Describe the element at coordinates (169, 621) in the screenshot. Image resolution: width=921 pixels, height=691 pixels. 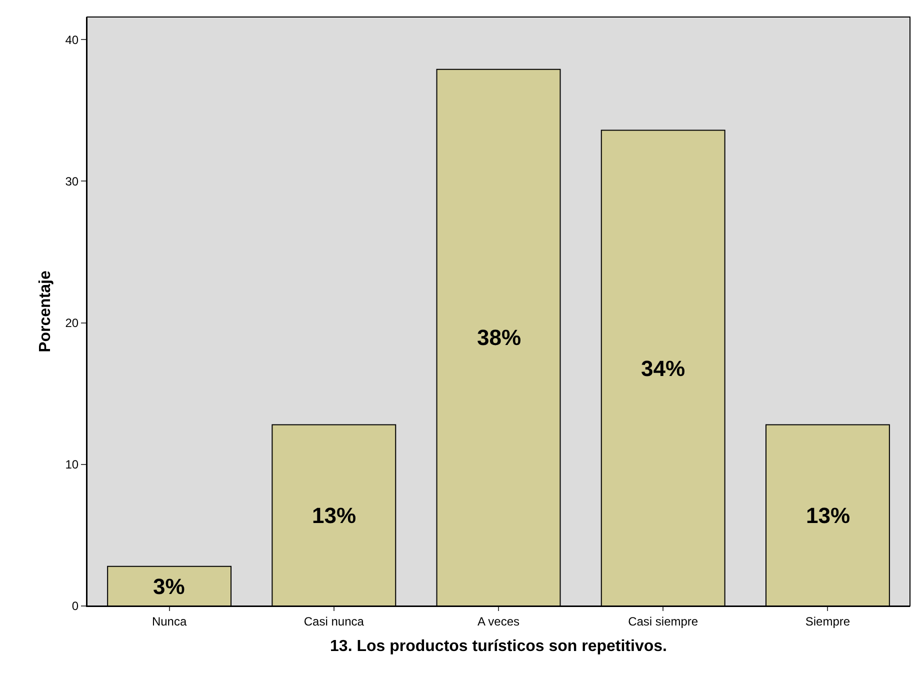
I see `x-tick-label: Nunca` at that location.